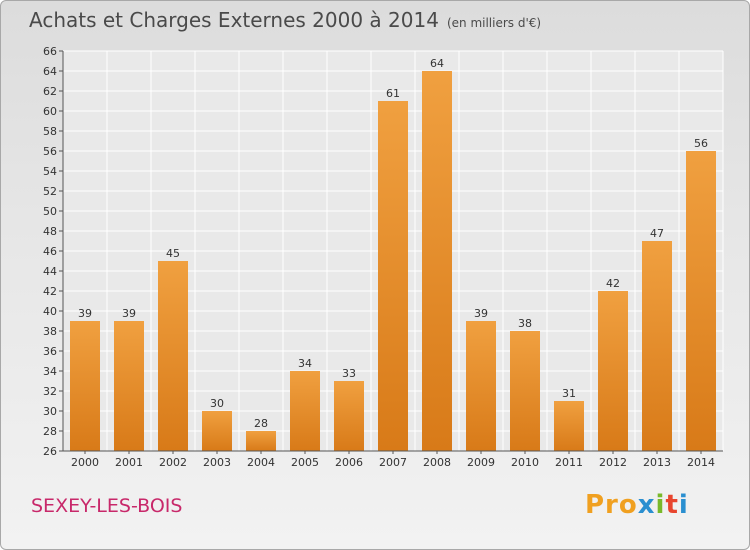  Describe the element at coordinates (261, 462) in the screenshot. I see `x-tick-label: 2004` at that location.